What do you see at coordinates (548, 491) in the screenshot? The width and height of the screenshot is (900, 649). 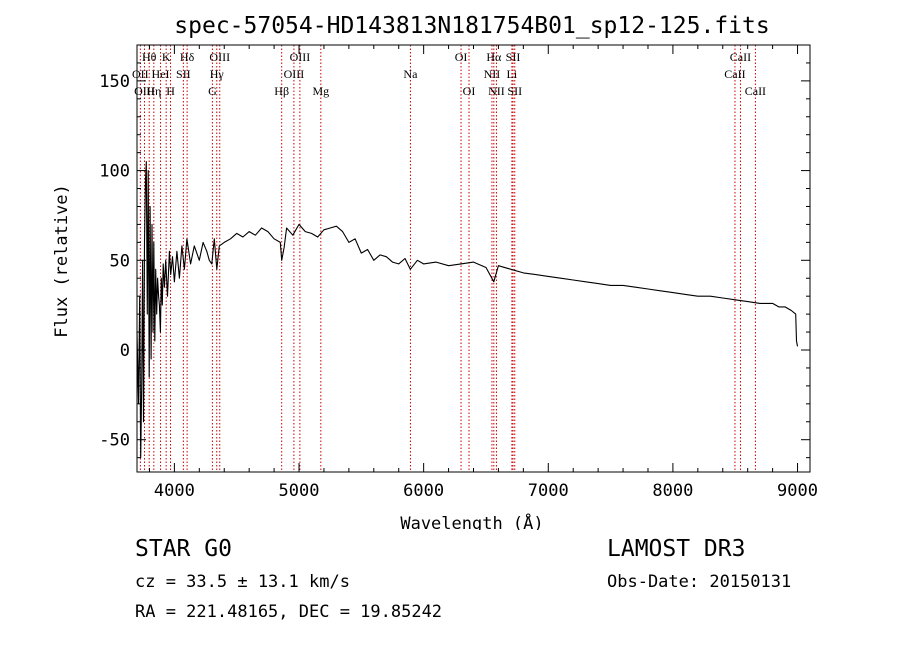 I see `x-tick-label: 7000` at bounding box center [548, 491].